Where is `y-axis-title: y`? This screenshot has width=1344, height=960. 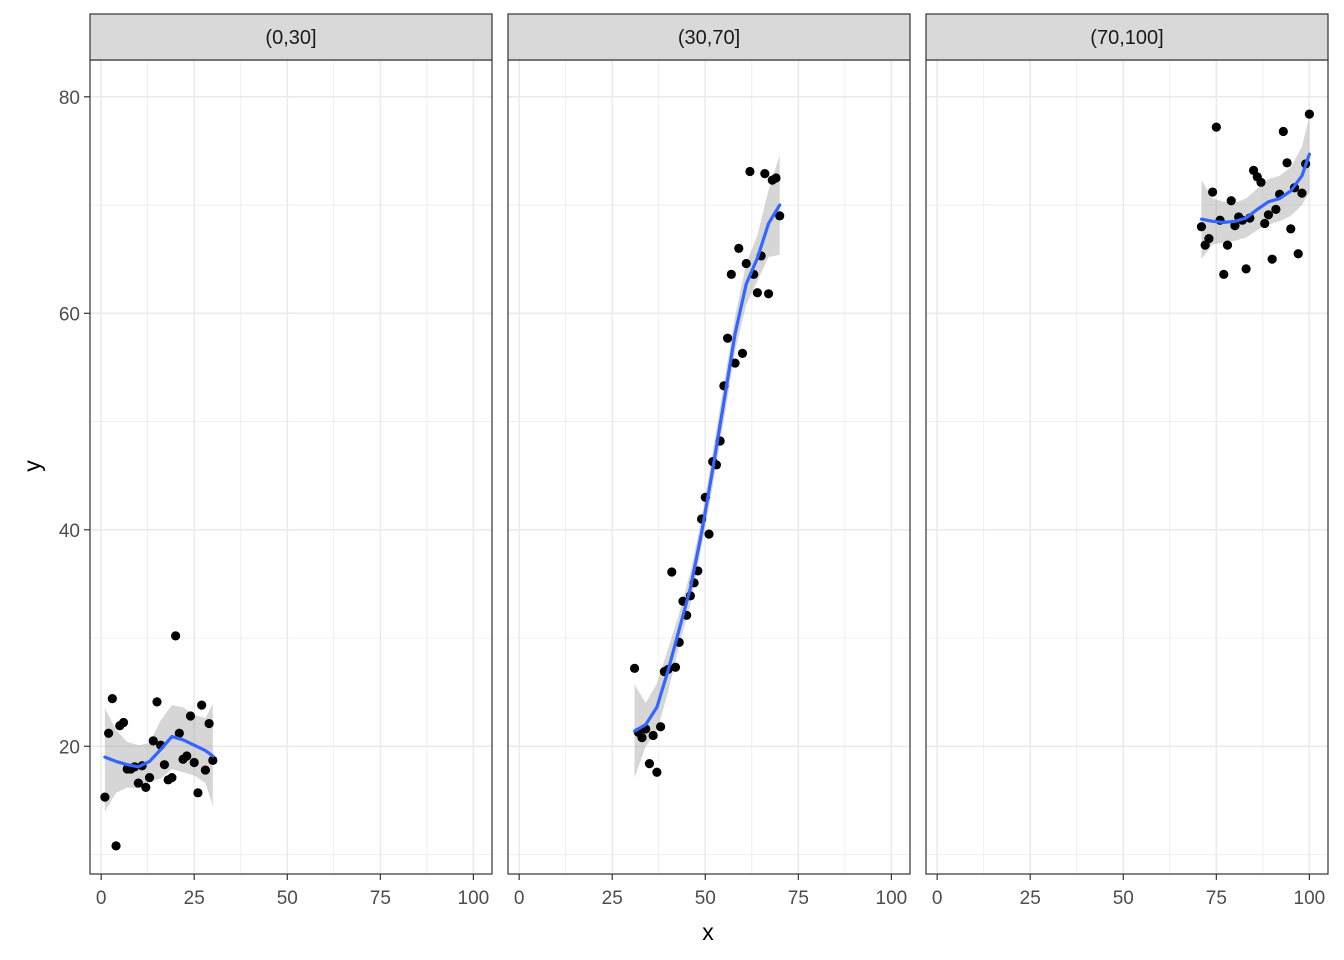
y-axis-title: y is located at coordinates (32, 466).